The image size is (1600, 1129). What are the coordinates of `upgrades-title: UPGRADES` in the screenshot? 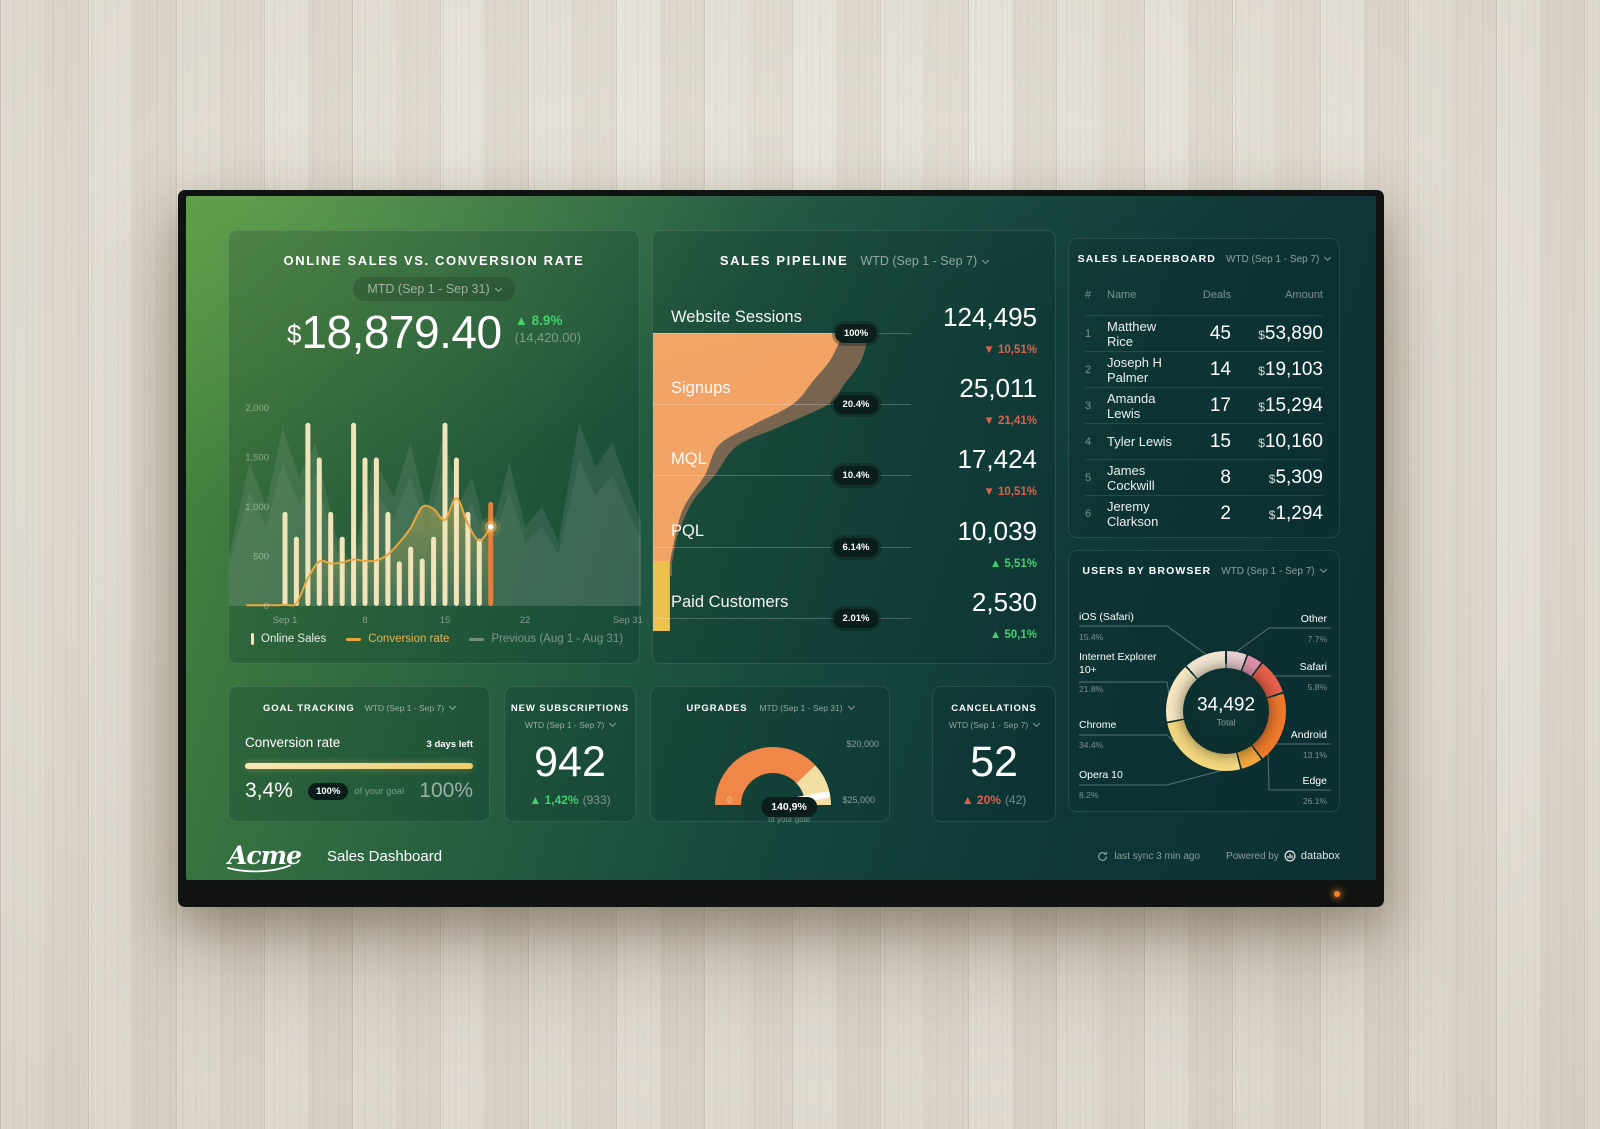 It's located at (717, 708).